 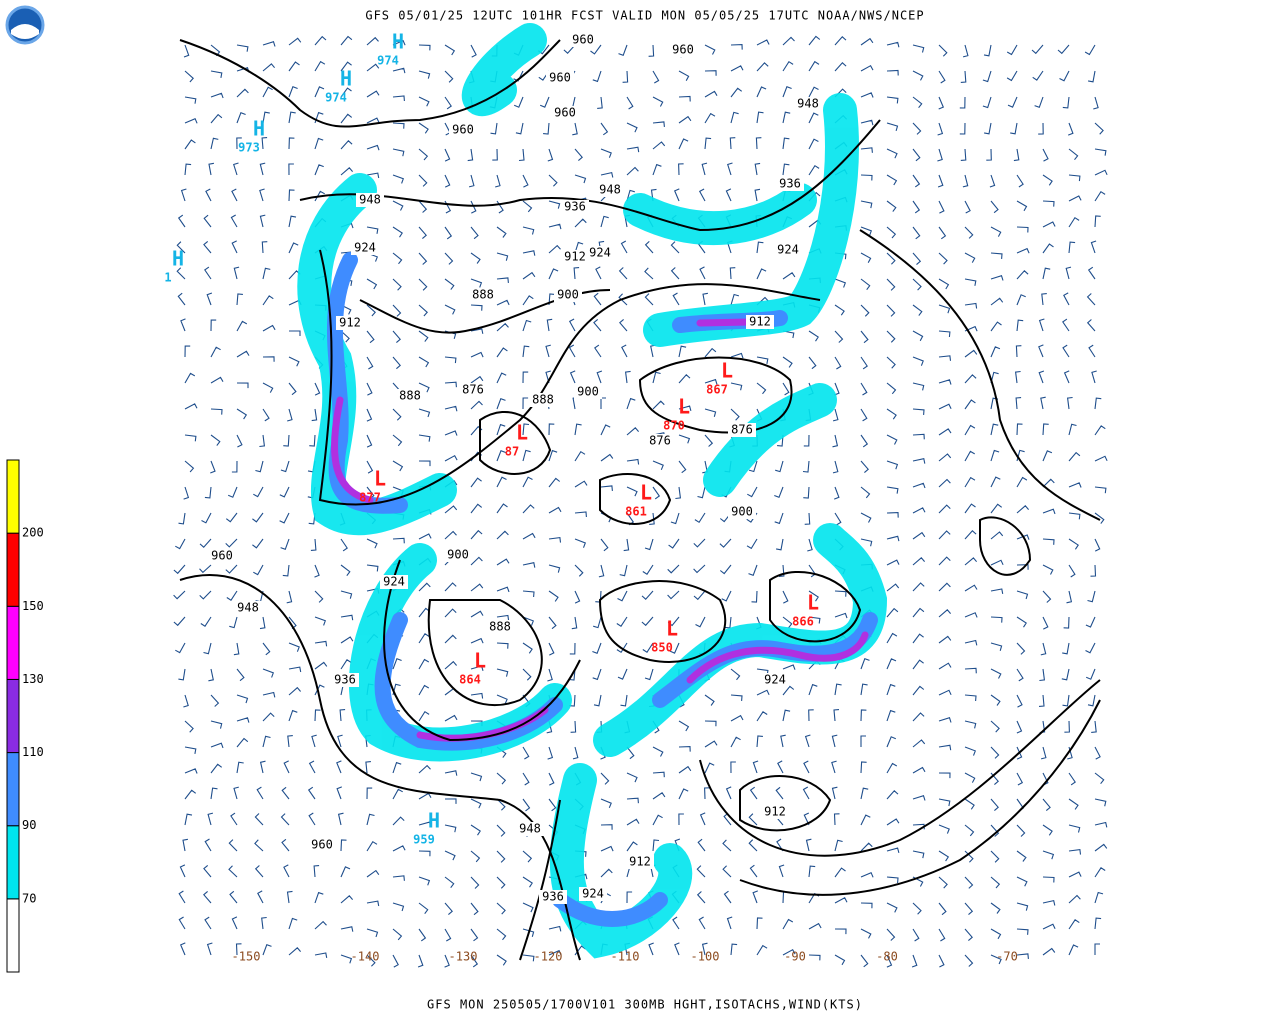 What do you see at coordinates (25, 716) in the screenshot?
I see `isotach-legend: 70 90 110 130 150 200` at bounding box center [25, 716].